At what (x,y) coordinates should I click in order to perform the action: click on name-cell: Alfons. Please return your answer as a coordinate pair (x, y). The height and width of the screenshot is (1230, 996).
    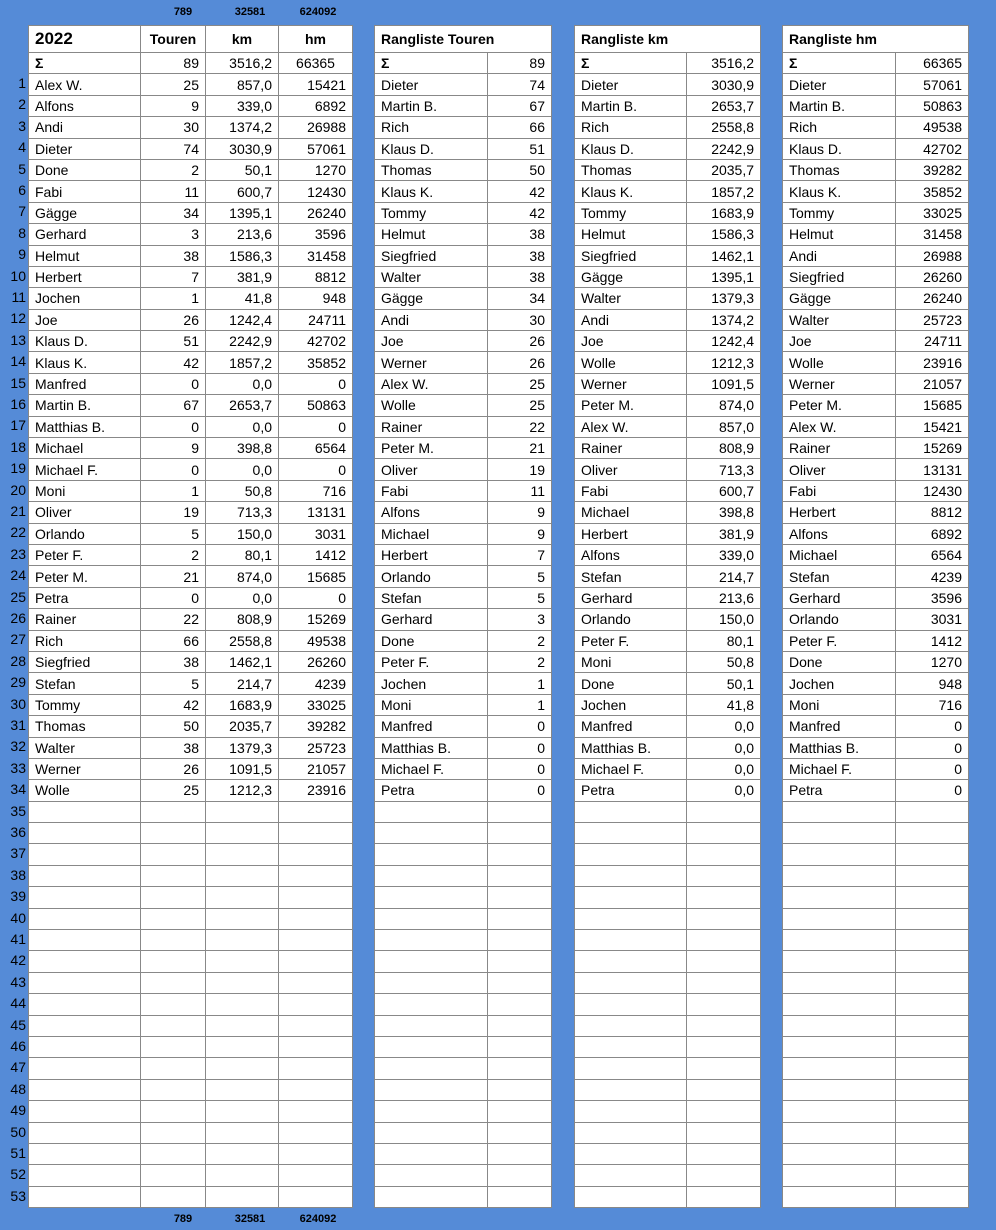
    Looking at the image, I should click on (84, 106).